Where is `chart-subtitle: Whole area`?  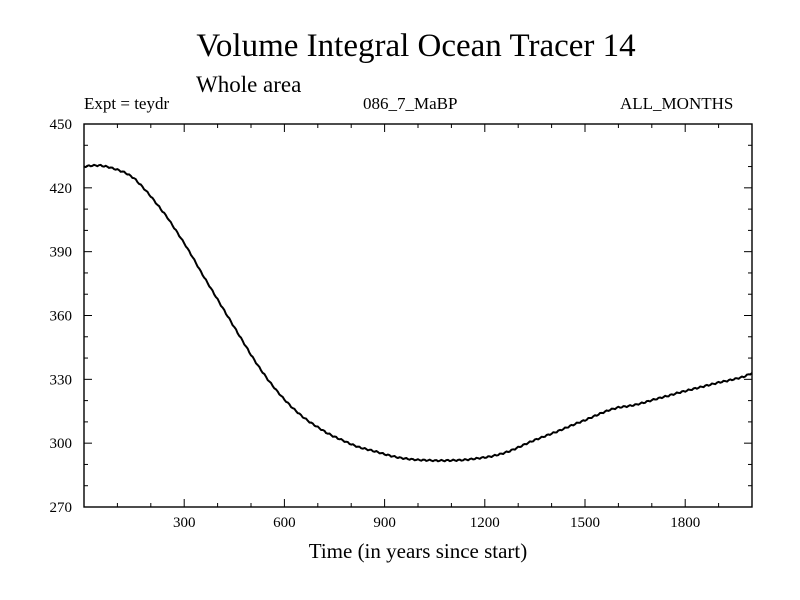
chart-subtitle: Whole area is located at coordinates (249, 84).